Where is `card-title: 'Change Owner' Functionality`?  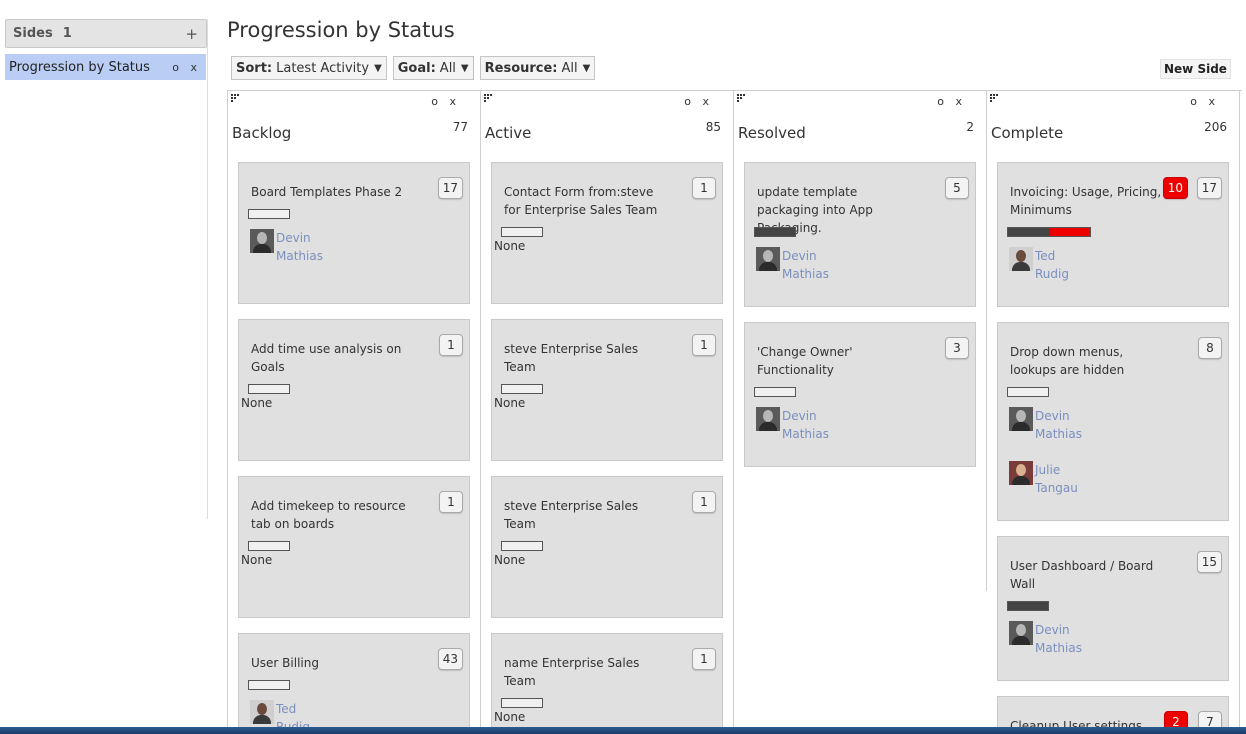
card-title: 'Change Owner' Functionality is located at coordinates (805, 361).